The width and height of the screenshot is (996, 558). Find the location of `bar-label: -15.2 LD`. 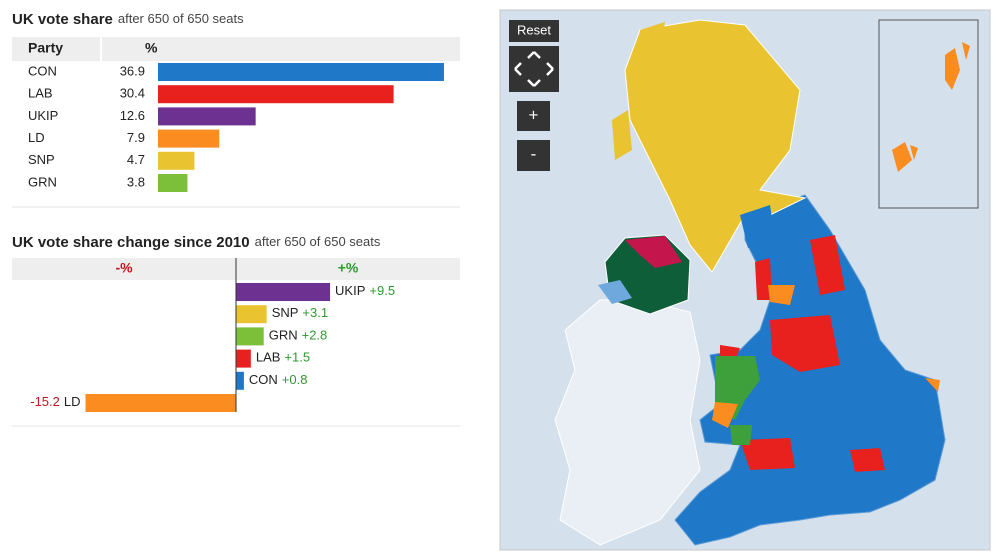

bar-label: -15.2 LD is located at coordinates (55, 401).